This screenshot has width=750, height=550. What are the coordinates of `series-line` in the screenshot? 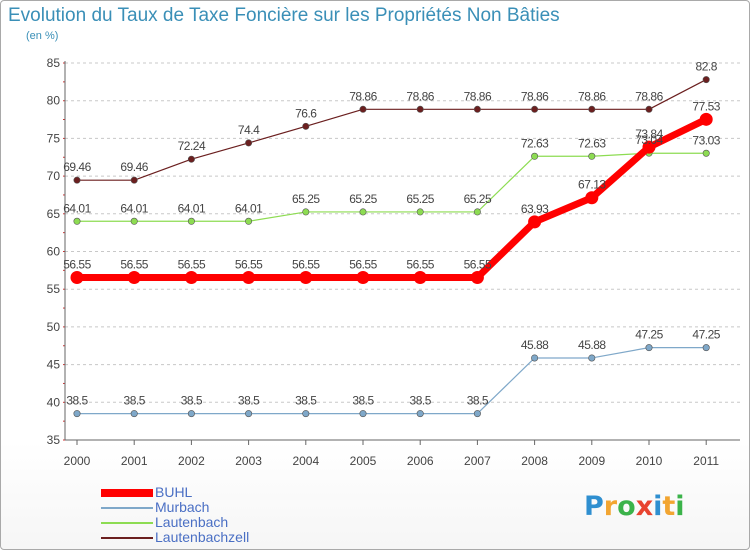 It's located at (392, 381).